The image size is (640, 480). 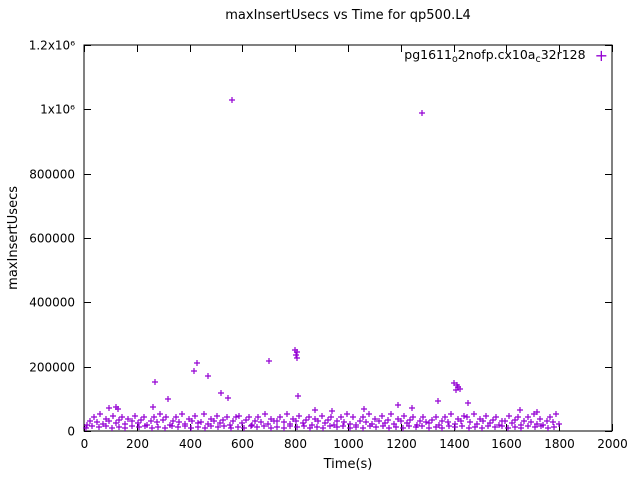 What do you see at coordinates (57, 110) in the screenshot?
I see `y-tick-label: 1x10⁶` at bounding box center [57, 110].